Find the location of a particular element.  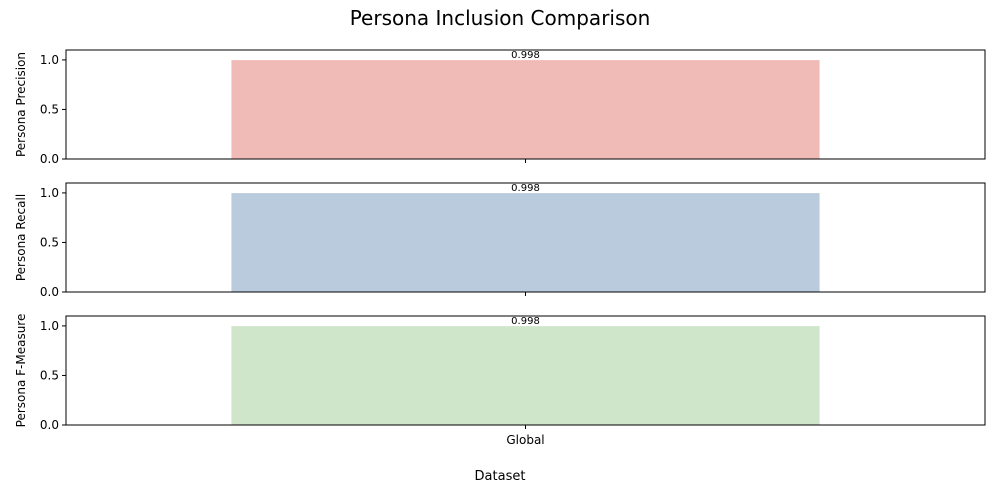

ytick-label-recall: 0.5 is located at coordinates (49, 242).